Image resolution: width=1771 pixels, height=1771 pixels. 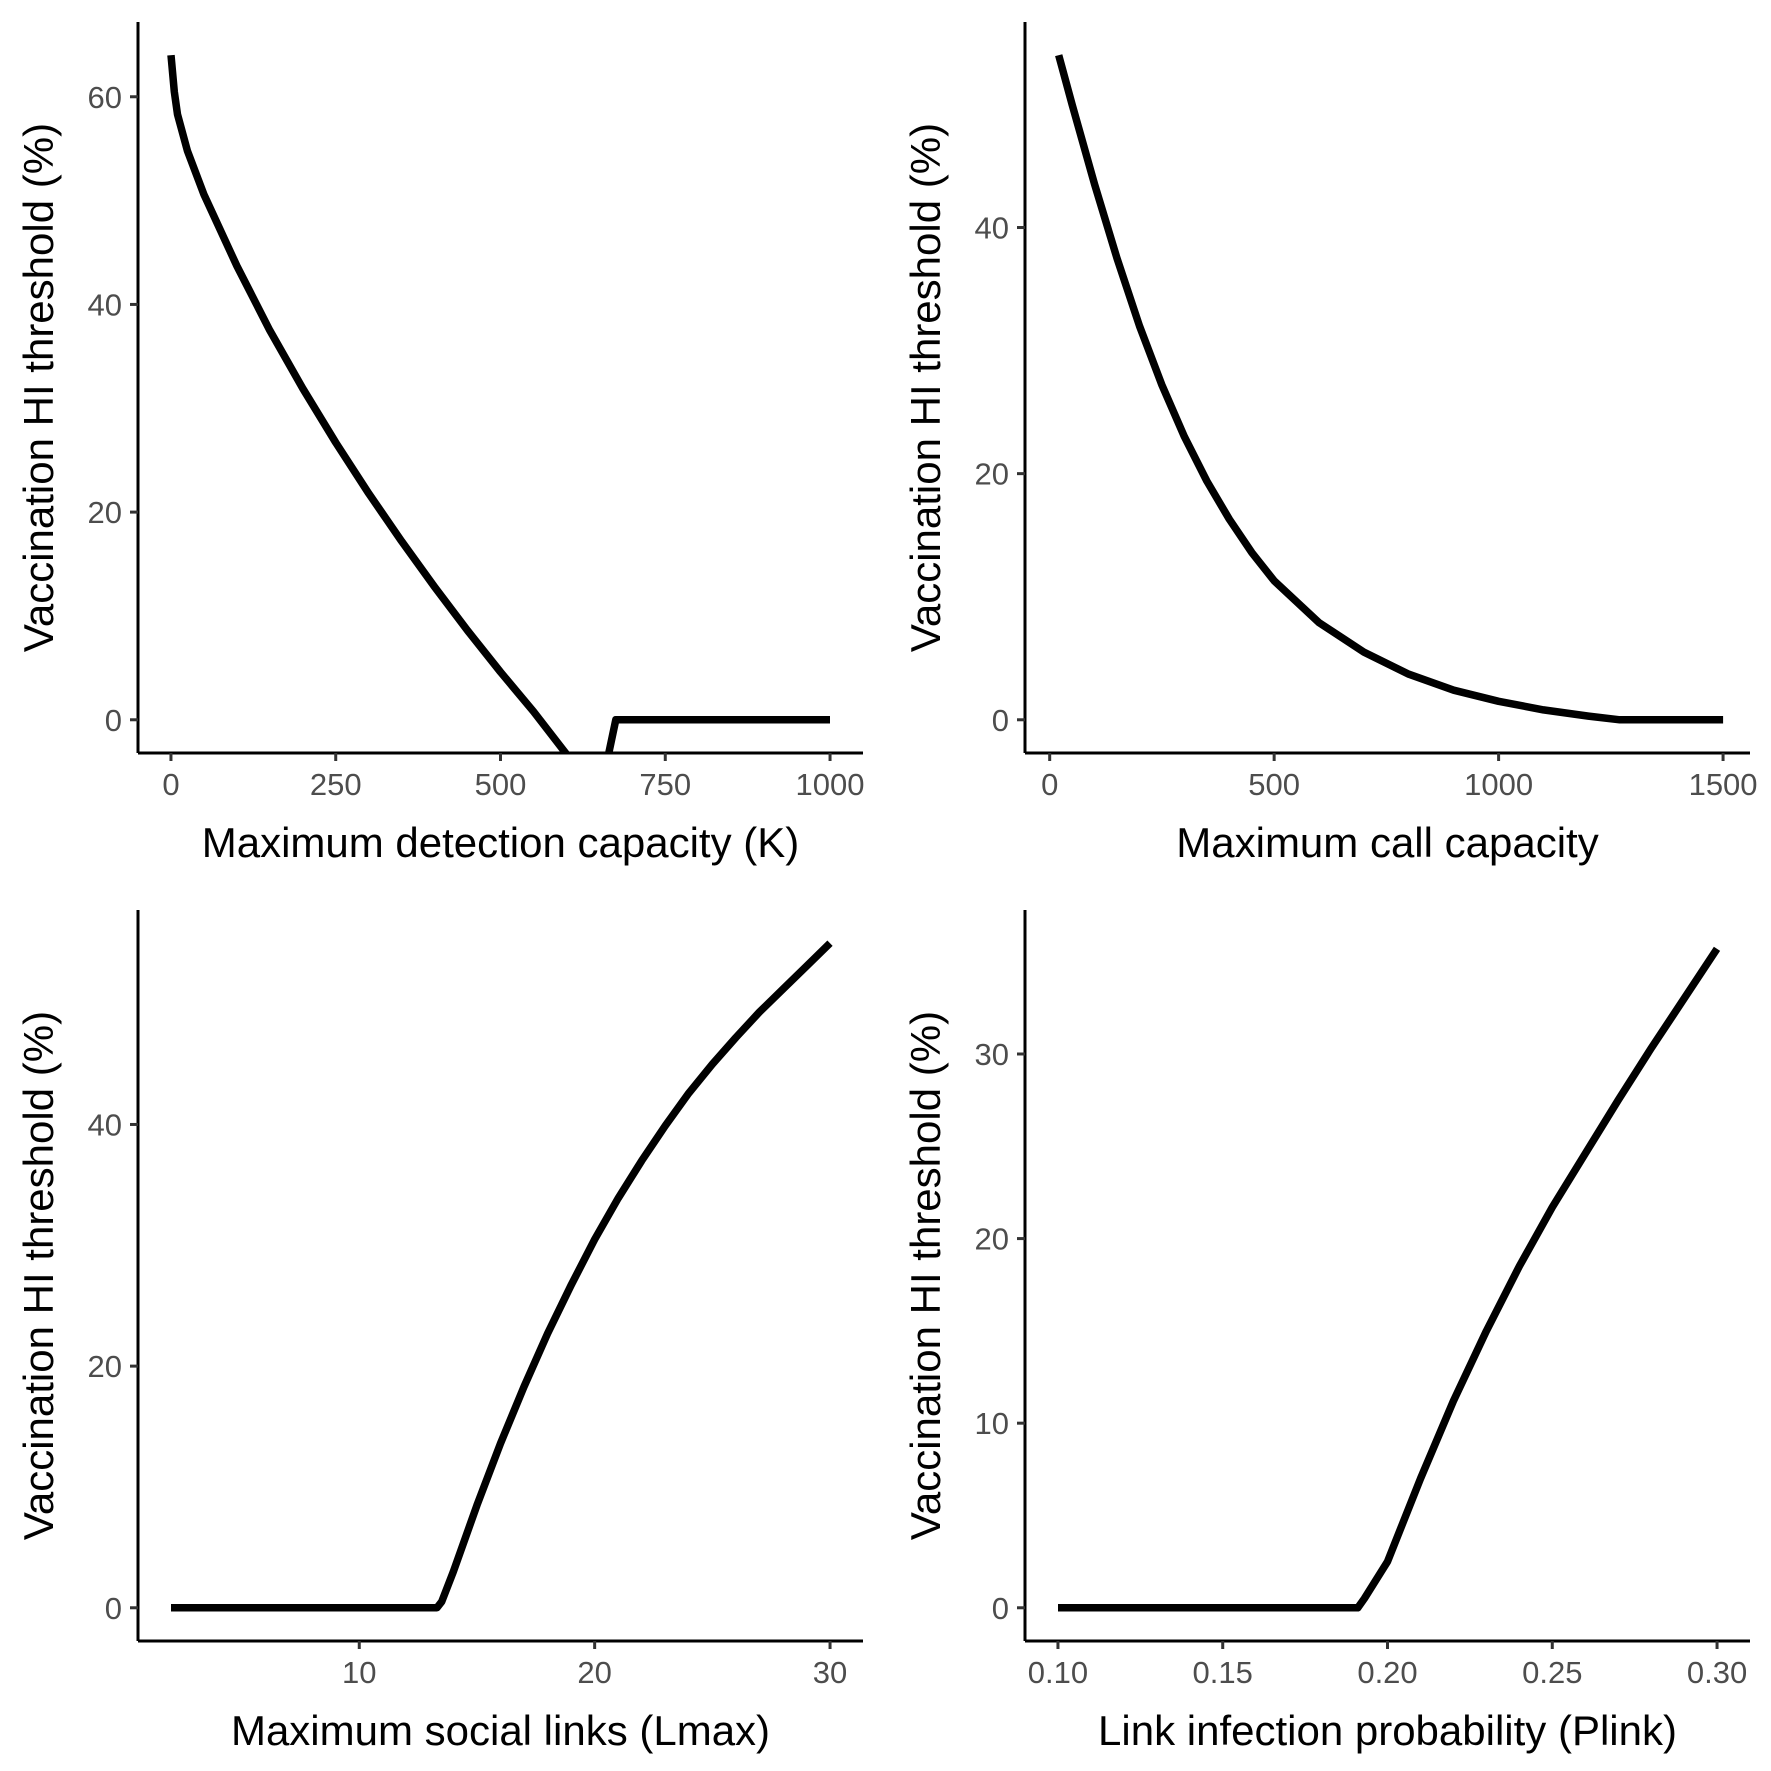 What do you see at coordinates (992, 1054) in the screenshot?
I see `y-tick-label: 30` at bounding box center [992, 1054].